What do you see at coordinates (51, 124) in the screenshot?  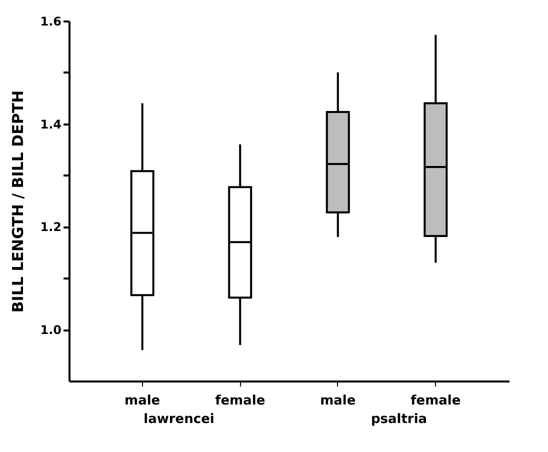 I see `y-tick-label: 1.4` at bounding box center [51, 124].